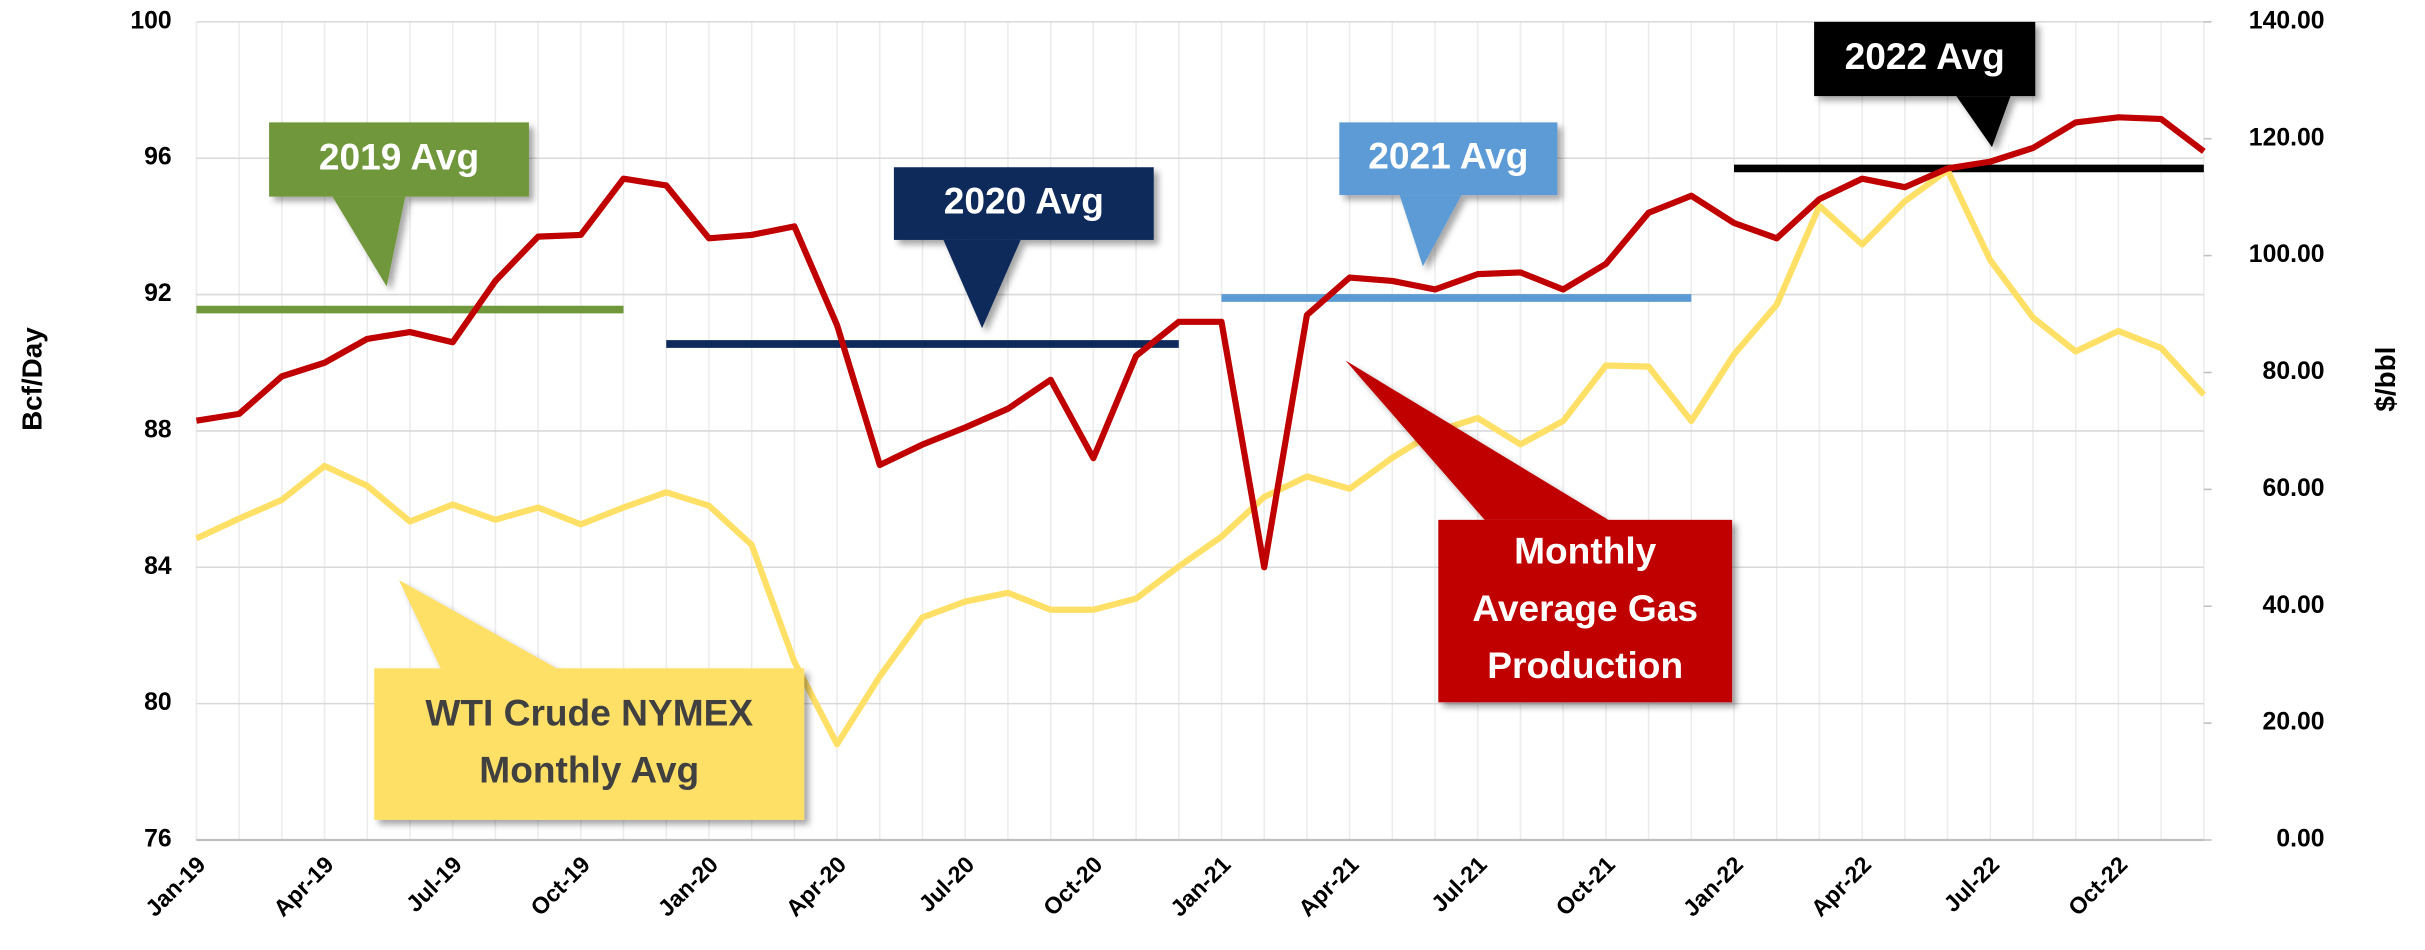  Describe the element at coordinates (2294, 722) in the screenshot. I see `y2-tick-label: 20.00` at that location.